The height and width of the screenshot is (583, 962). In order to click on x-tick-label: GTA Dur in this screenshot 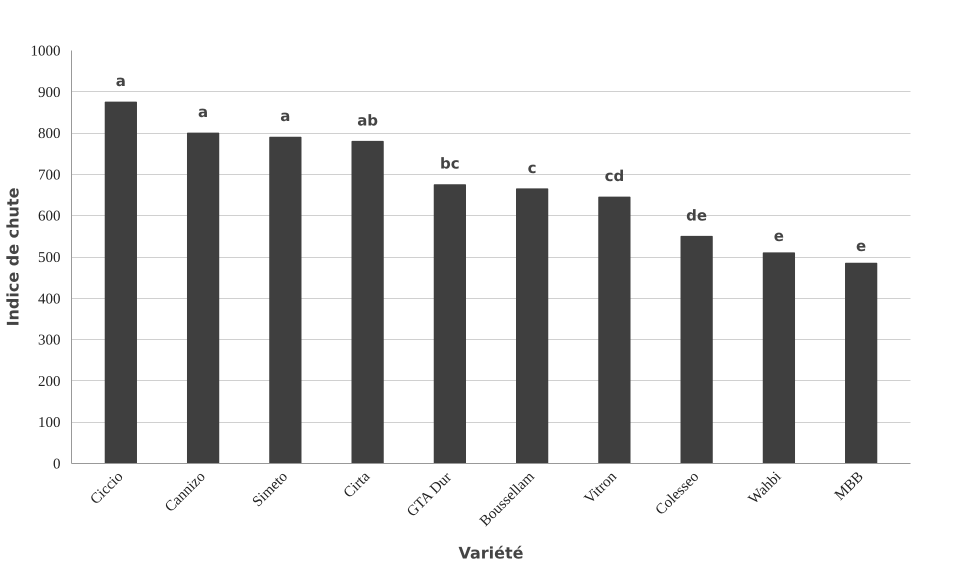, I will do `click(429, 494)`.